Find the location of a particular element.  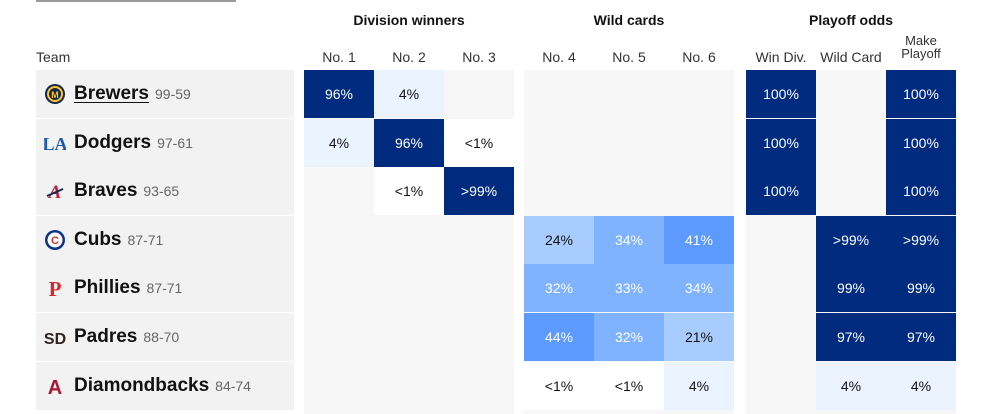

team-name: Dodgers is located at coordinates (113, 142).